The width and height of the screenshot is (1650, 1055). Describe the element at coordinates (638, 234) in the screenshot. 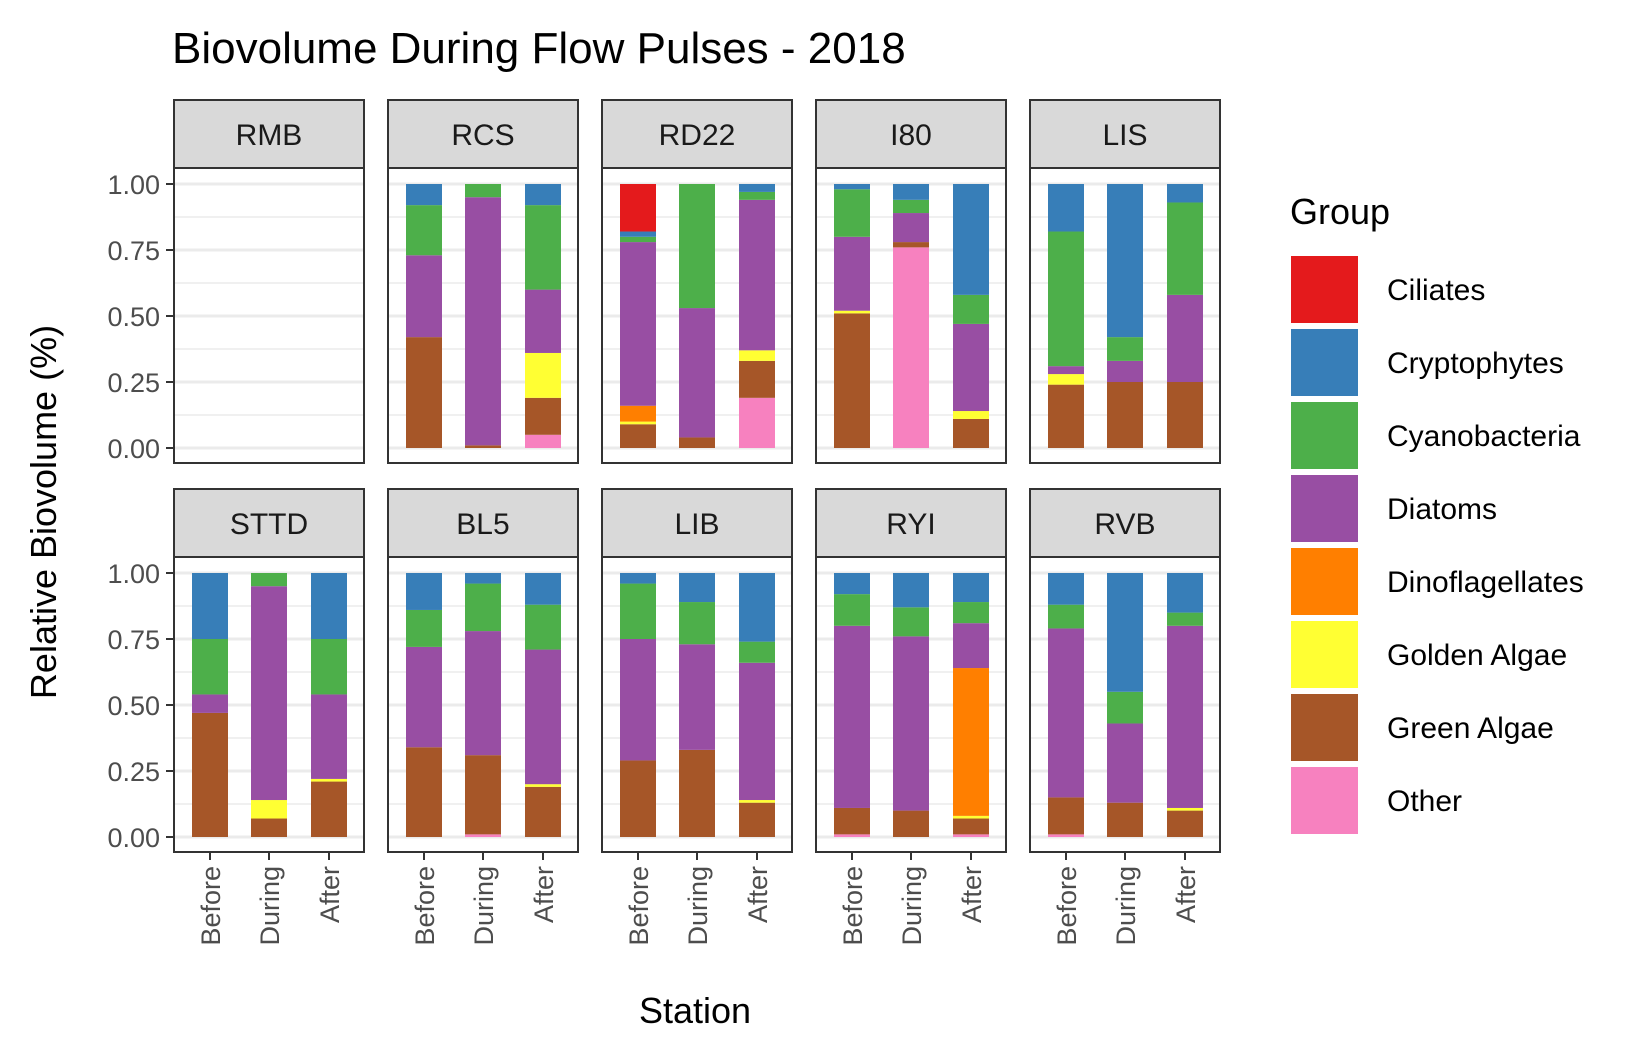

I see `bar-segment-rd22-before-cryptophytes` at that location.